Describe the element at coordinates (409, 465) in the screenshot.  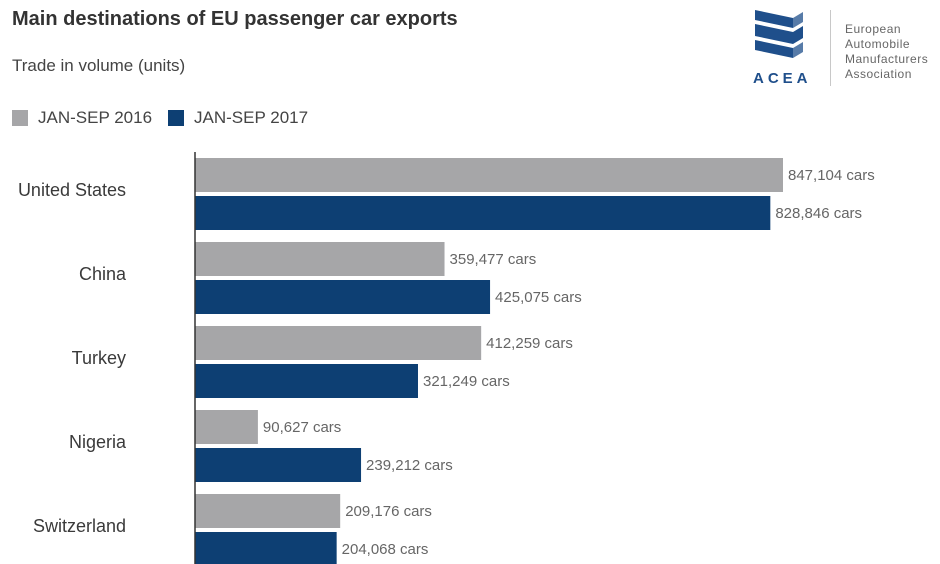
I see `data-label: 239,212 cars` at that location.